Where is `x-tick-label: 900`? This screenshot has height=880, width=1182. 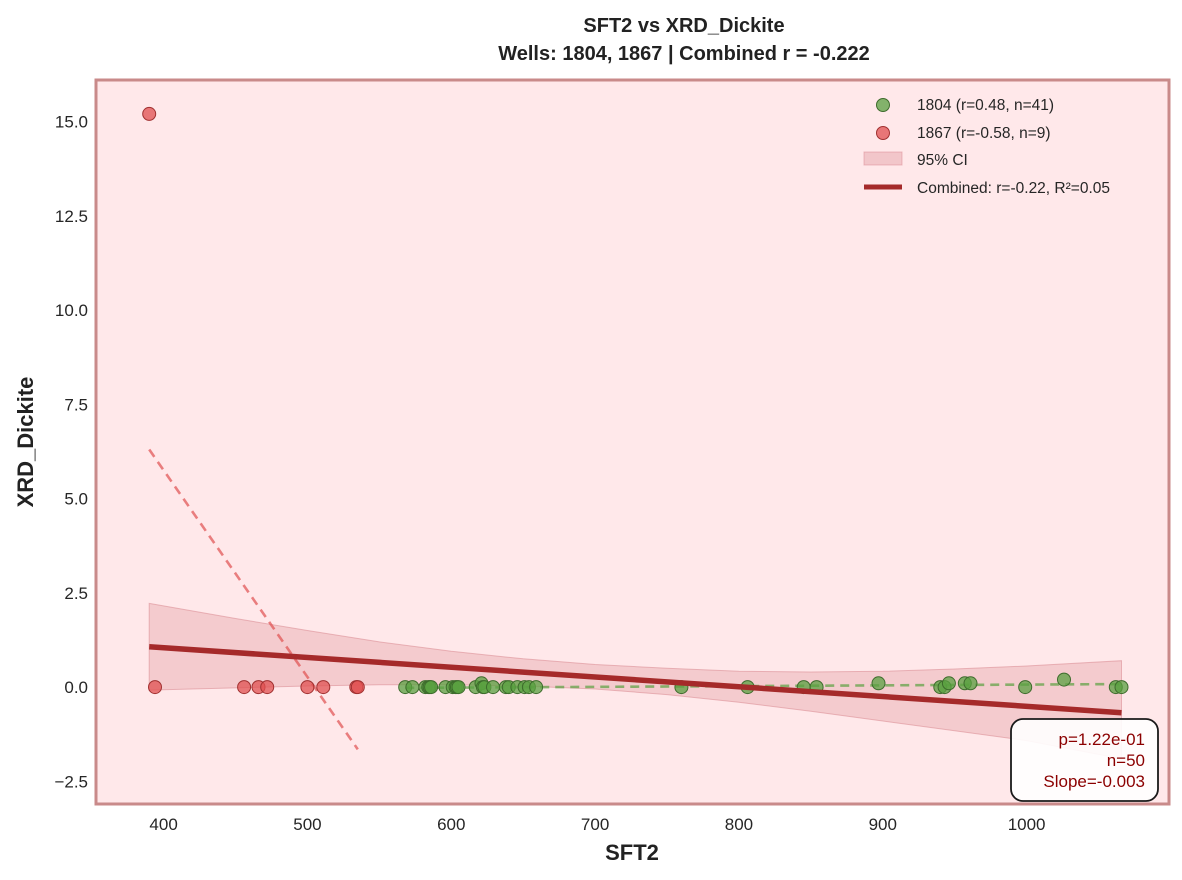
x-tick-label: 900 is located at coordinates (883, 824).